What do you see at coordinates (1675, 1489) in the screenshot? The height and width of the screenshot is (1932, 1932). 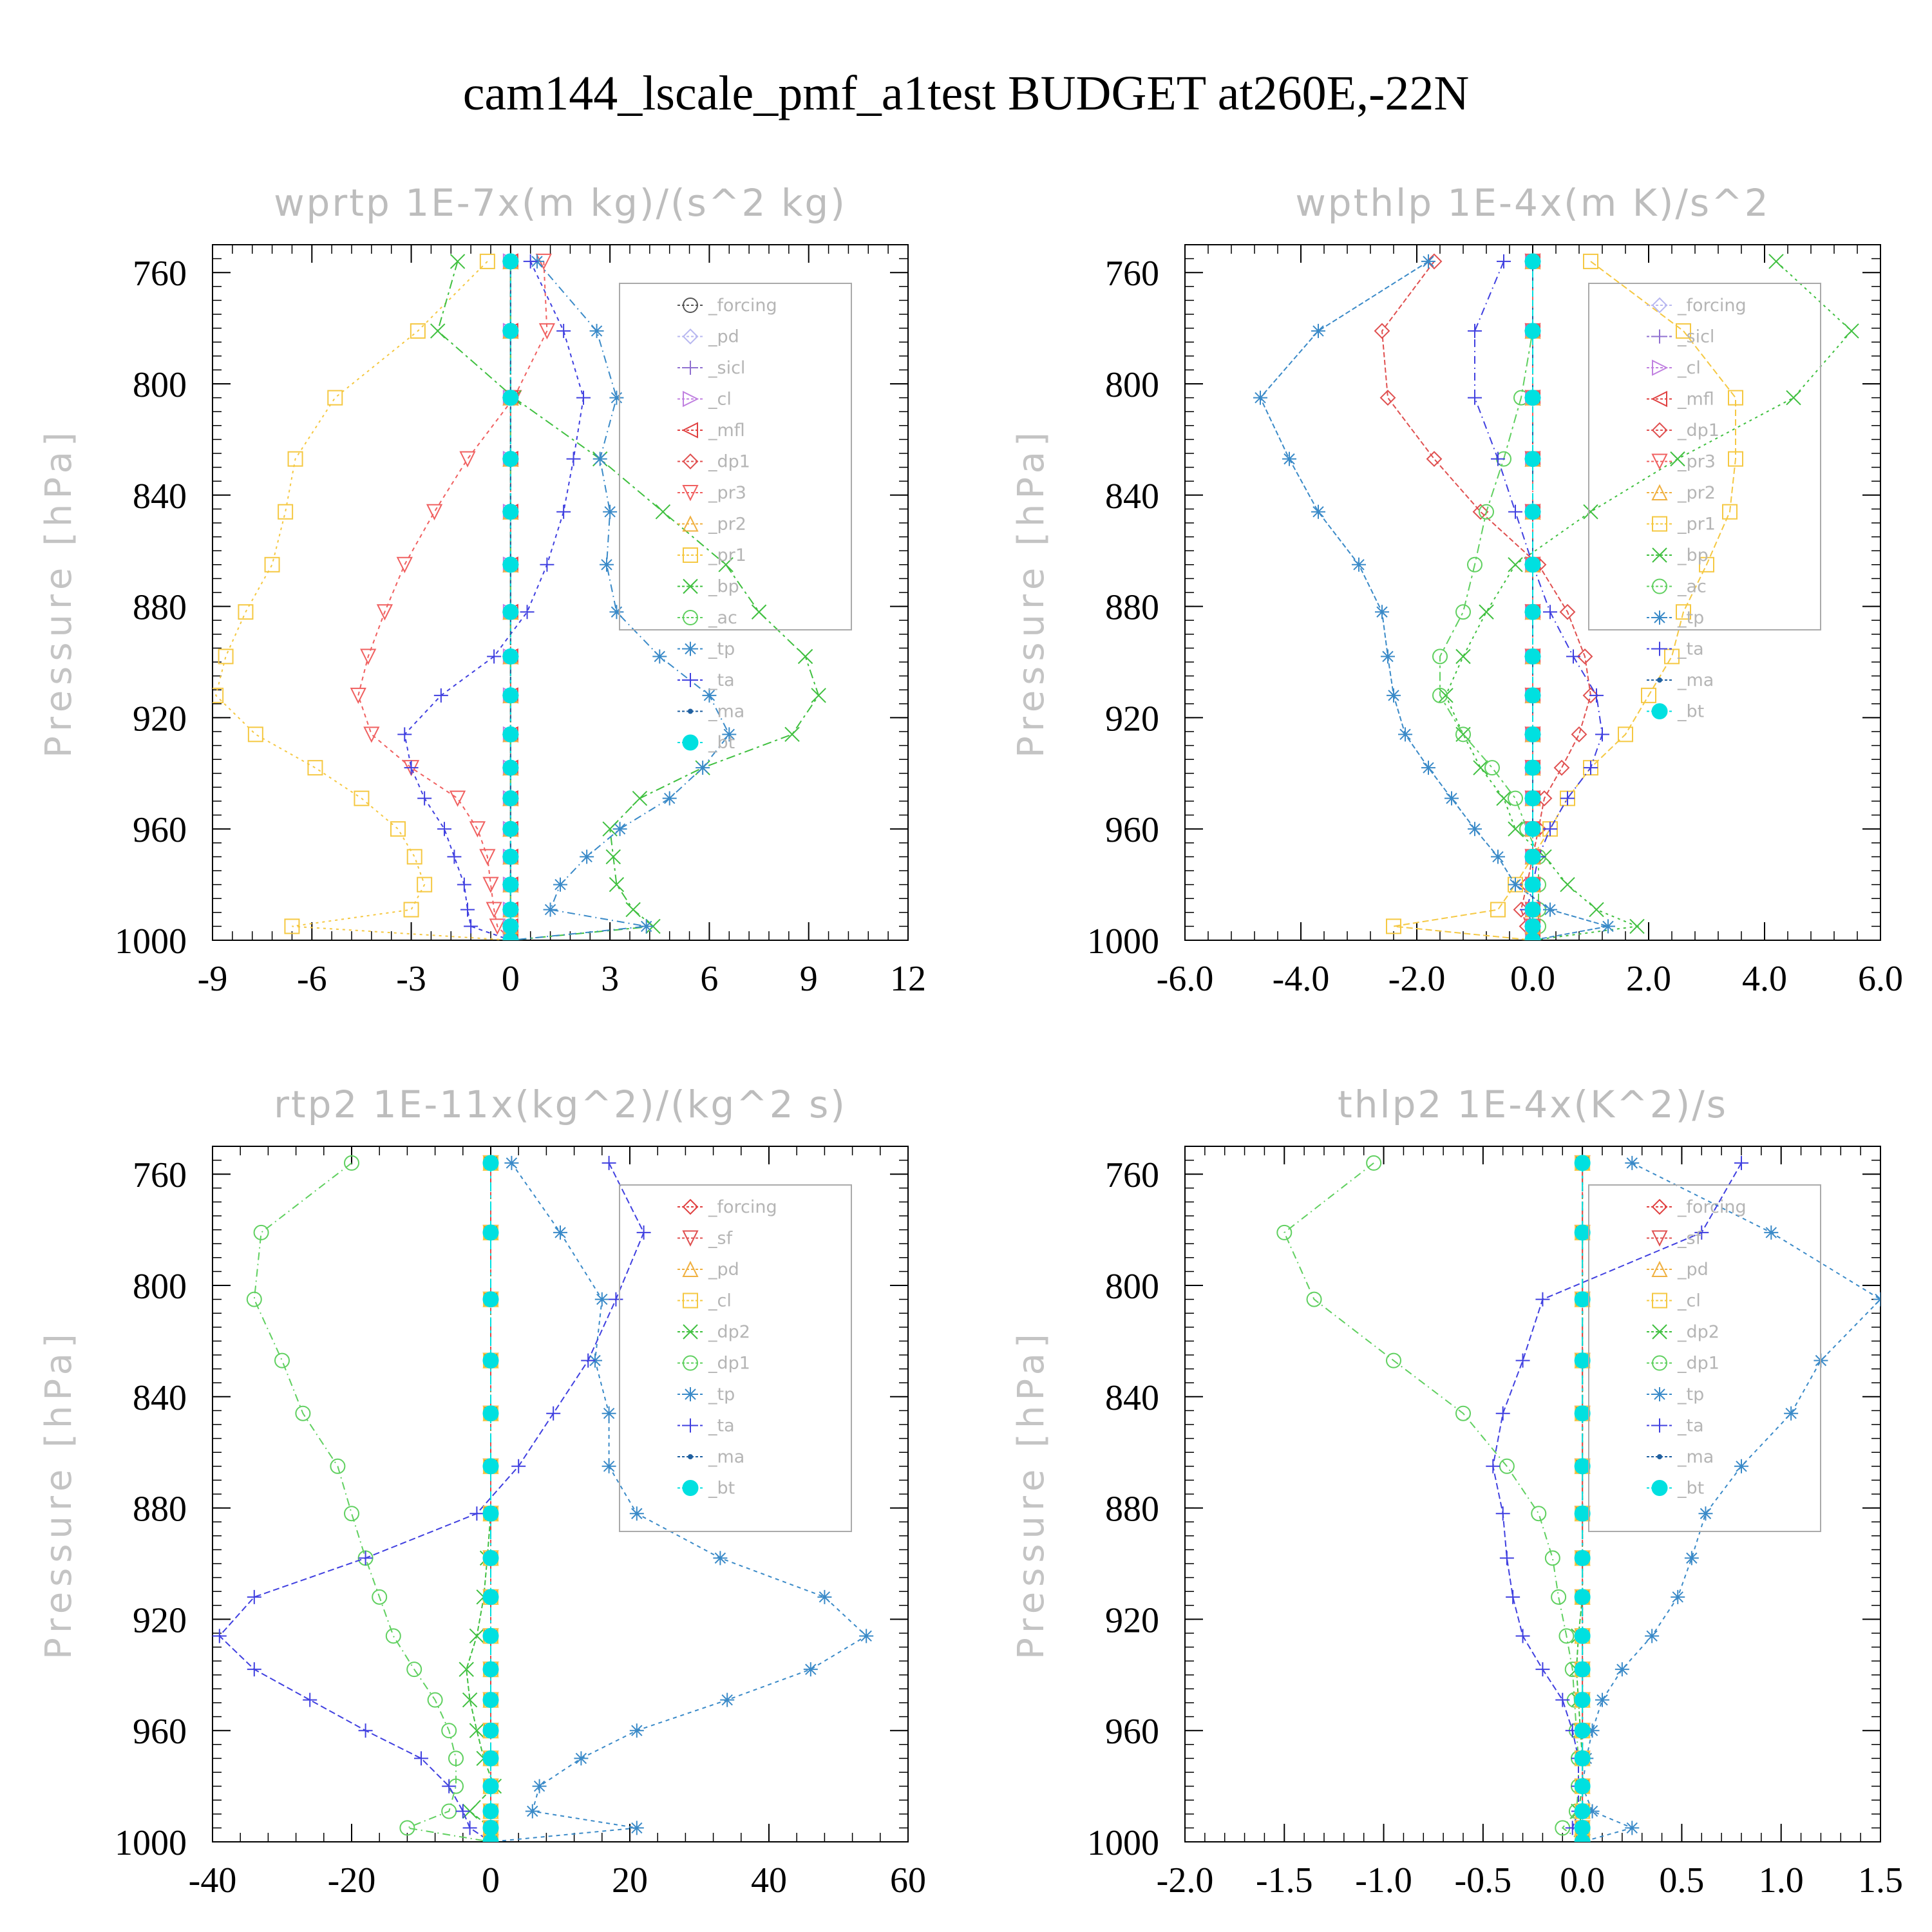 I see `legend-entry: _bt` at bounding box center [1675, 1489].